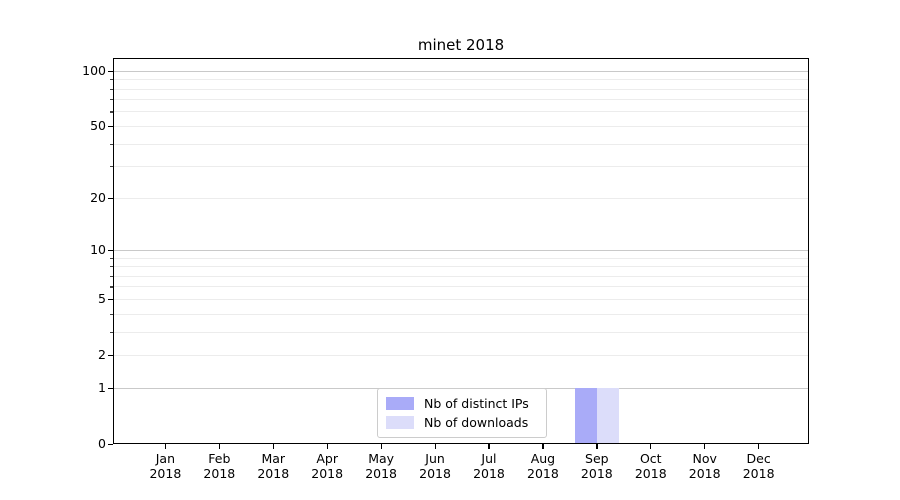 This screenshot has width=900, height=500. I want to click on legend-item-nb-of-distinct-ips: Nb of distinct IPs, so click(462, 403).